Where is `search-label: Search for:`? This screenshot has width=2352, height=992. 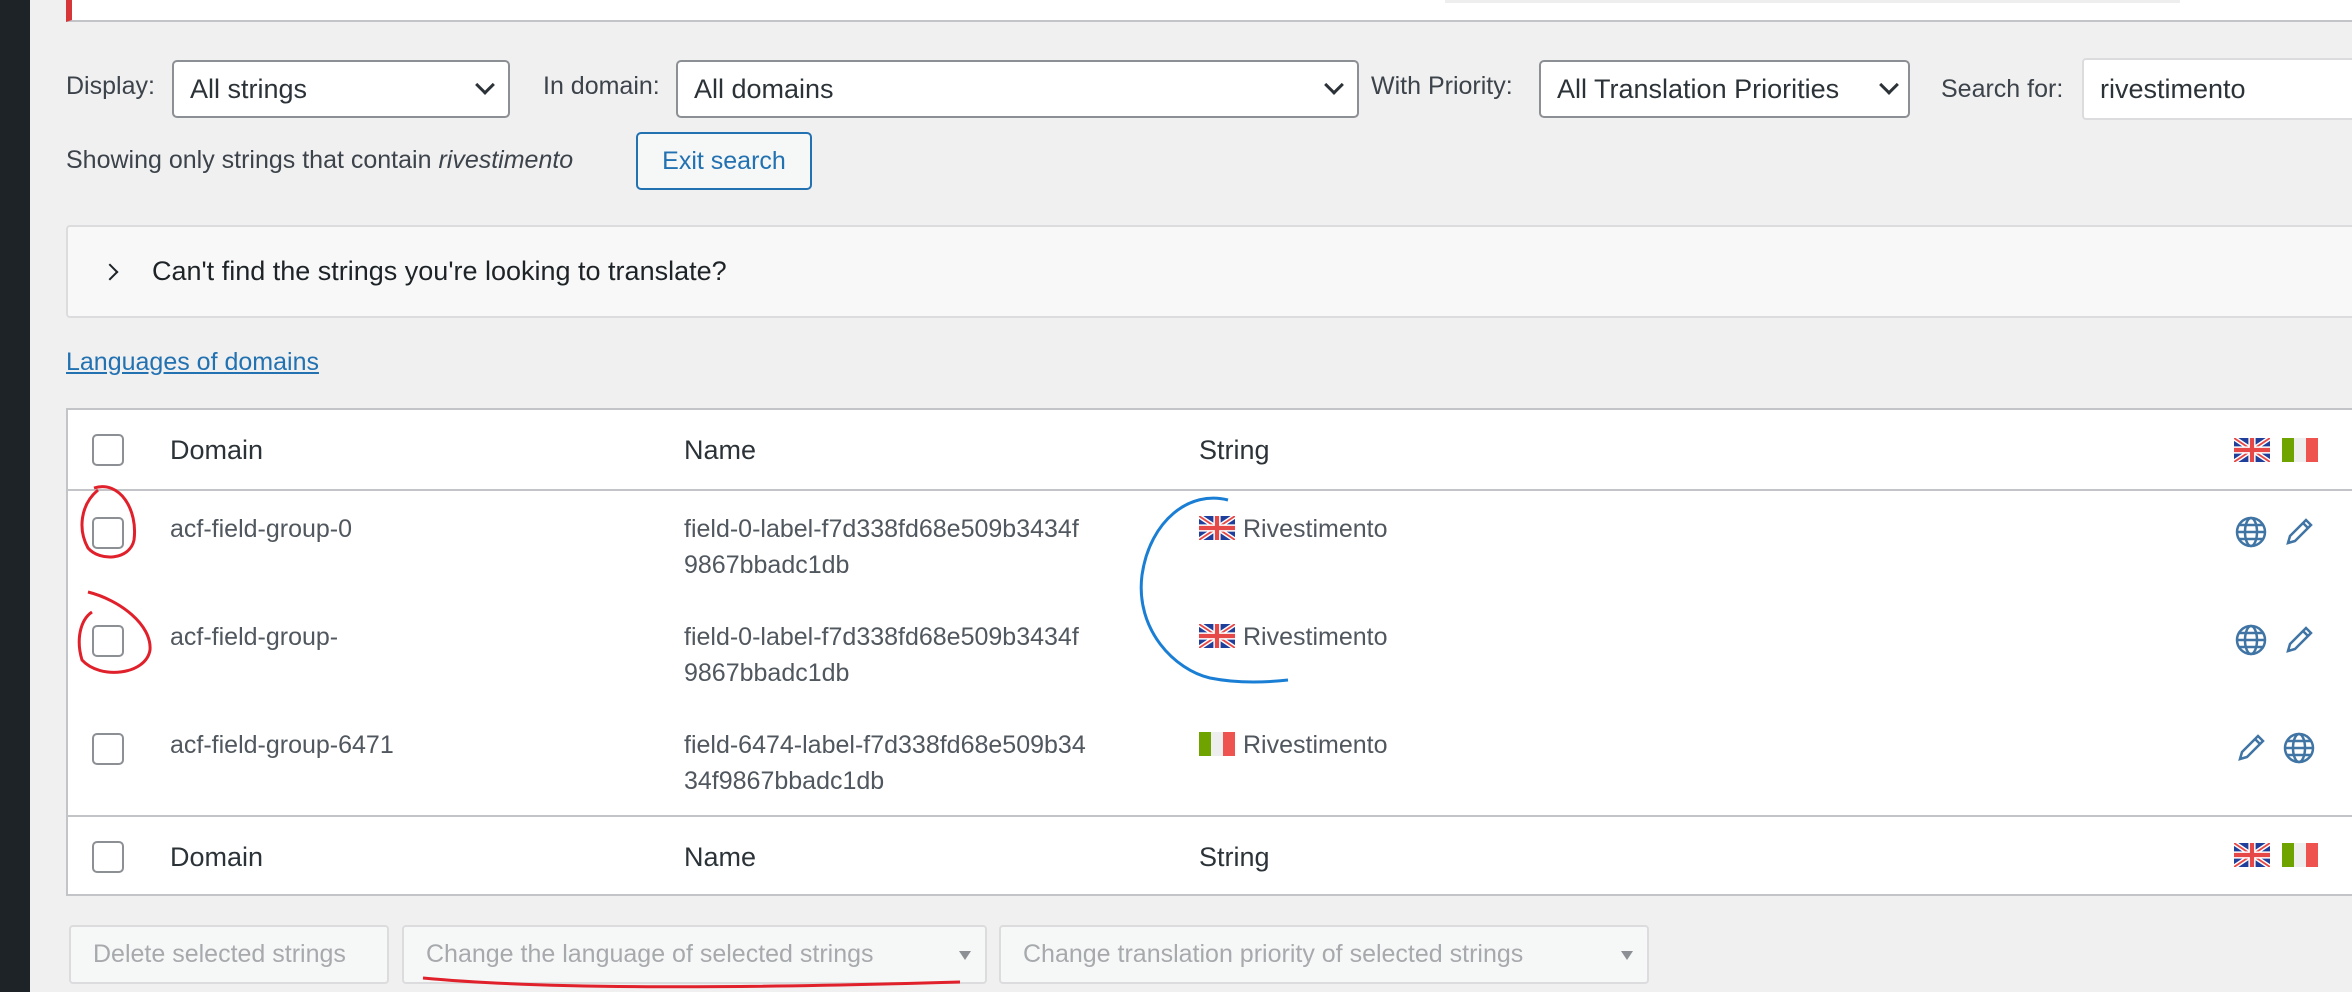
search-label: Search for: is located at coordinates (2002, 89).